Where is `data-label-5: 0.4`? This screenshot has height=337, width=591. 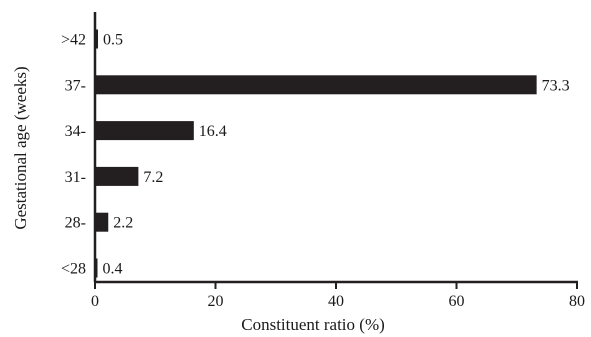 data-label-5: 0.4 is located at coordinates (113, 269).